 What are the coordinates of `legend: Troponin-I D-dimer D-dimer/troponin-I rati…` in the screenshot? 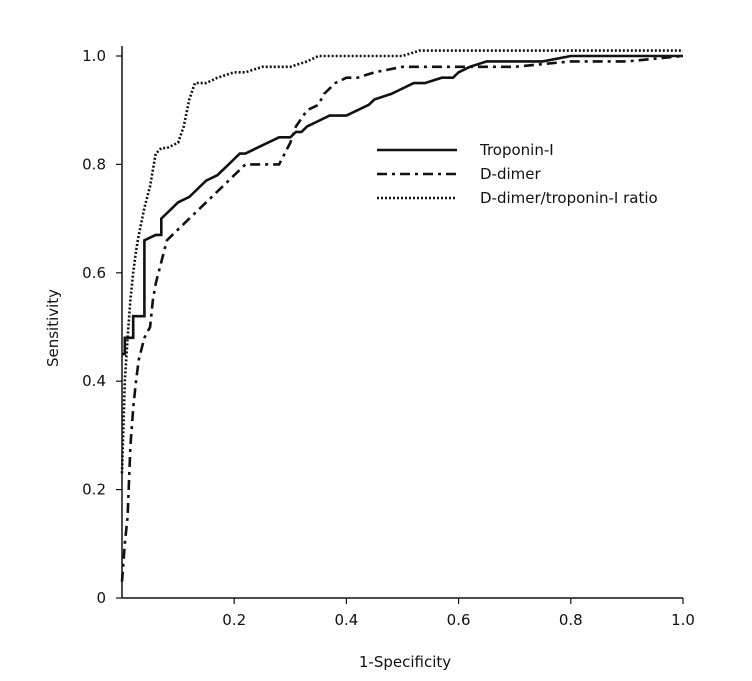 It's located at (517, 174).